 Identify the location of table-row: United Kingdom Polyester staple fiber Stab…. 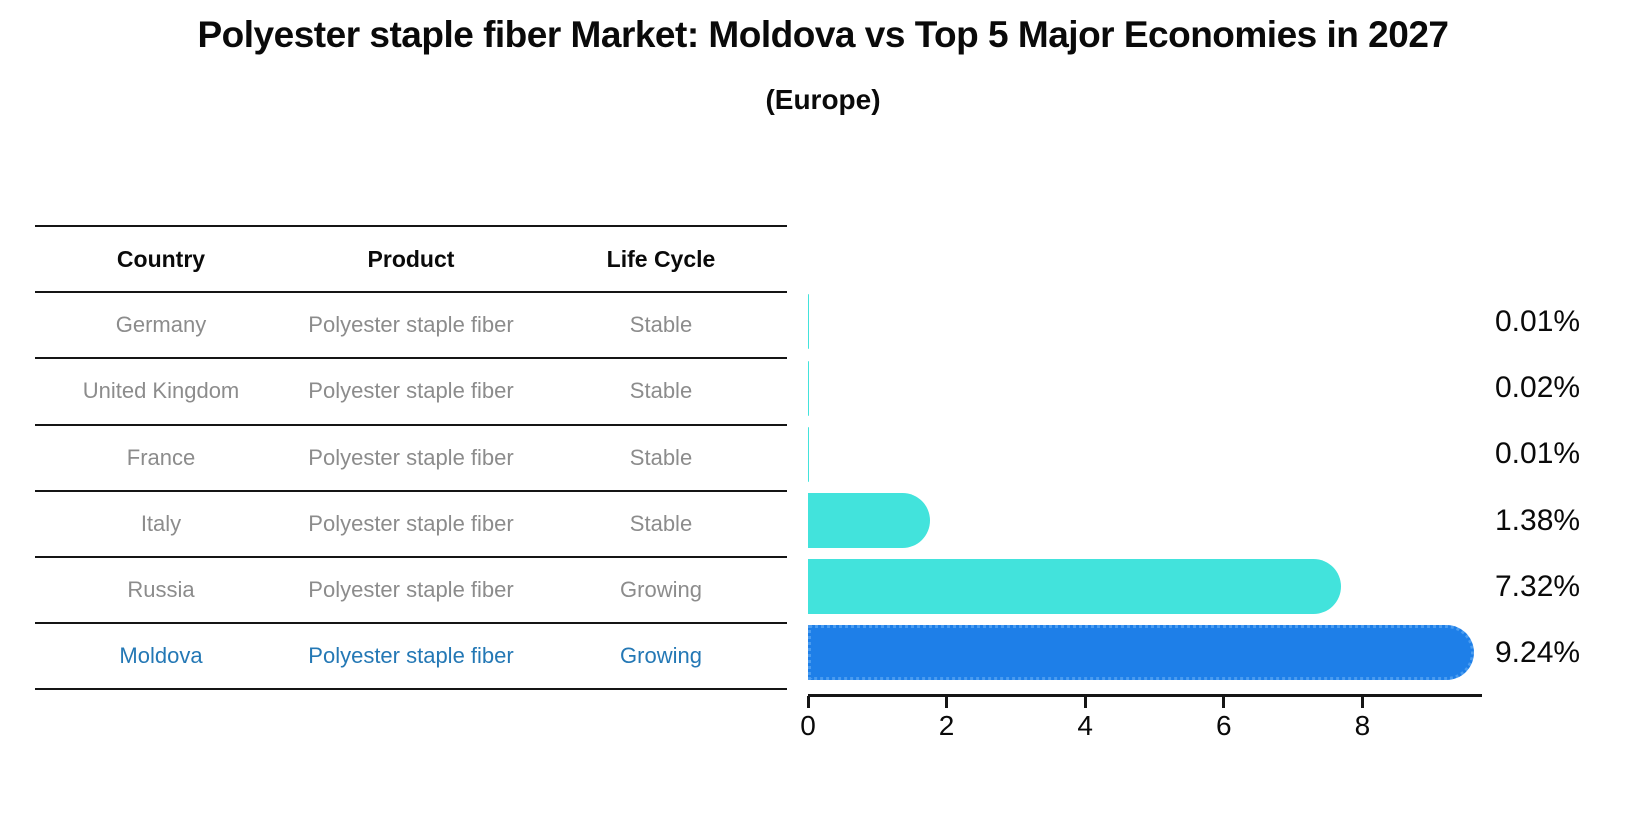
(411, 392).